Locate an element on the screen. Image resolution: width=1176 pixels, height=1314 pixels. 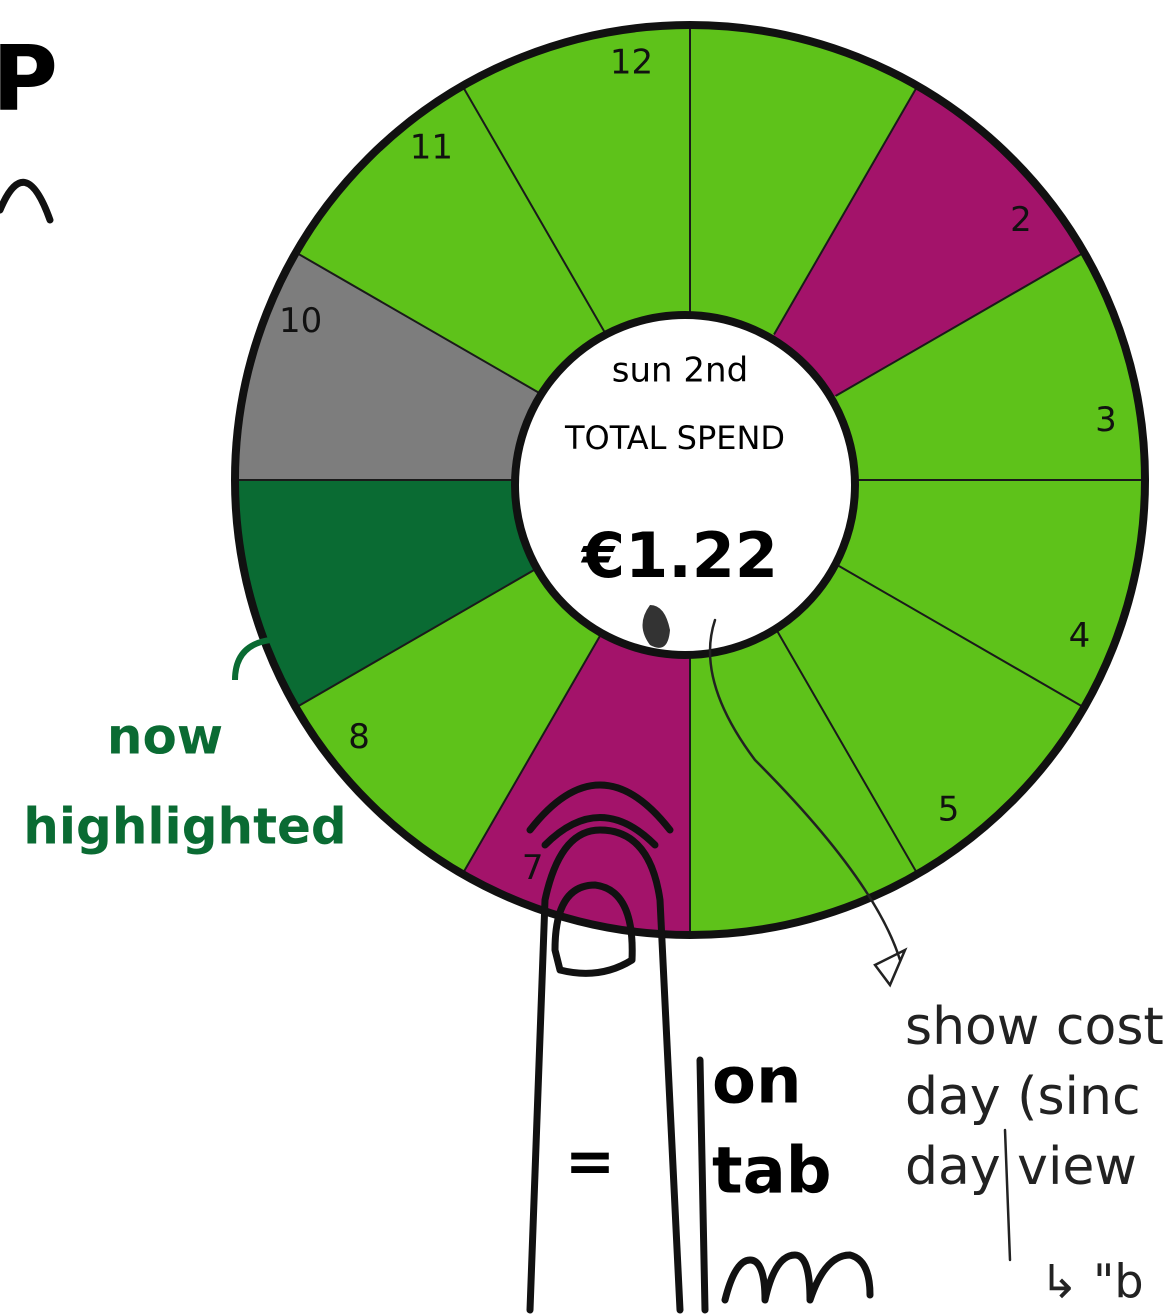
note-tick is located at coordinates (1007, 1195).